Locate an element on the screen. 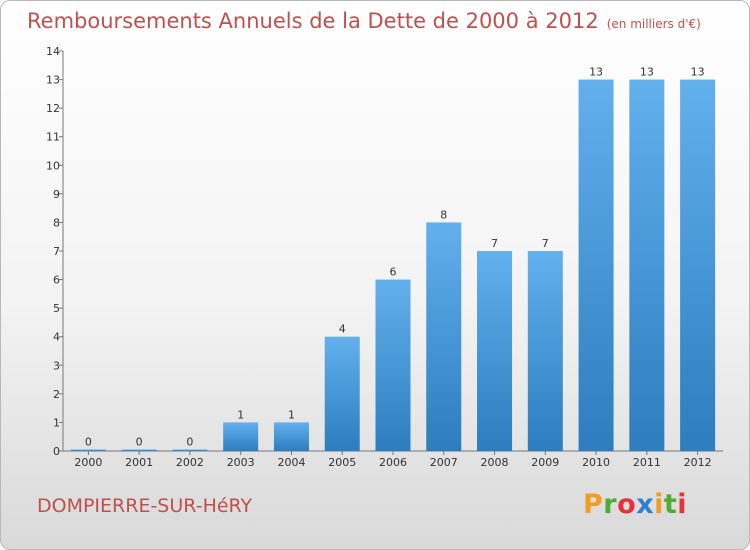 The width and height of the screenshot is (750, 550). x-tick-label: 2004 is located at coordinates (291, 462).